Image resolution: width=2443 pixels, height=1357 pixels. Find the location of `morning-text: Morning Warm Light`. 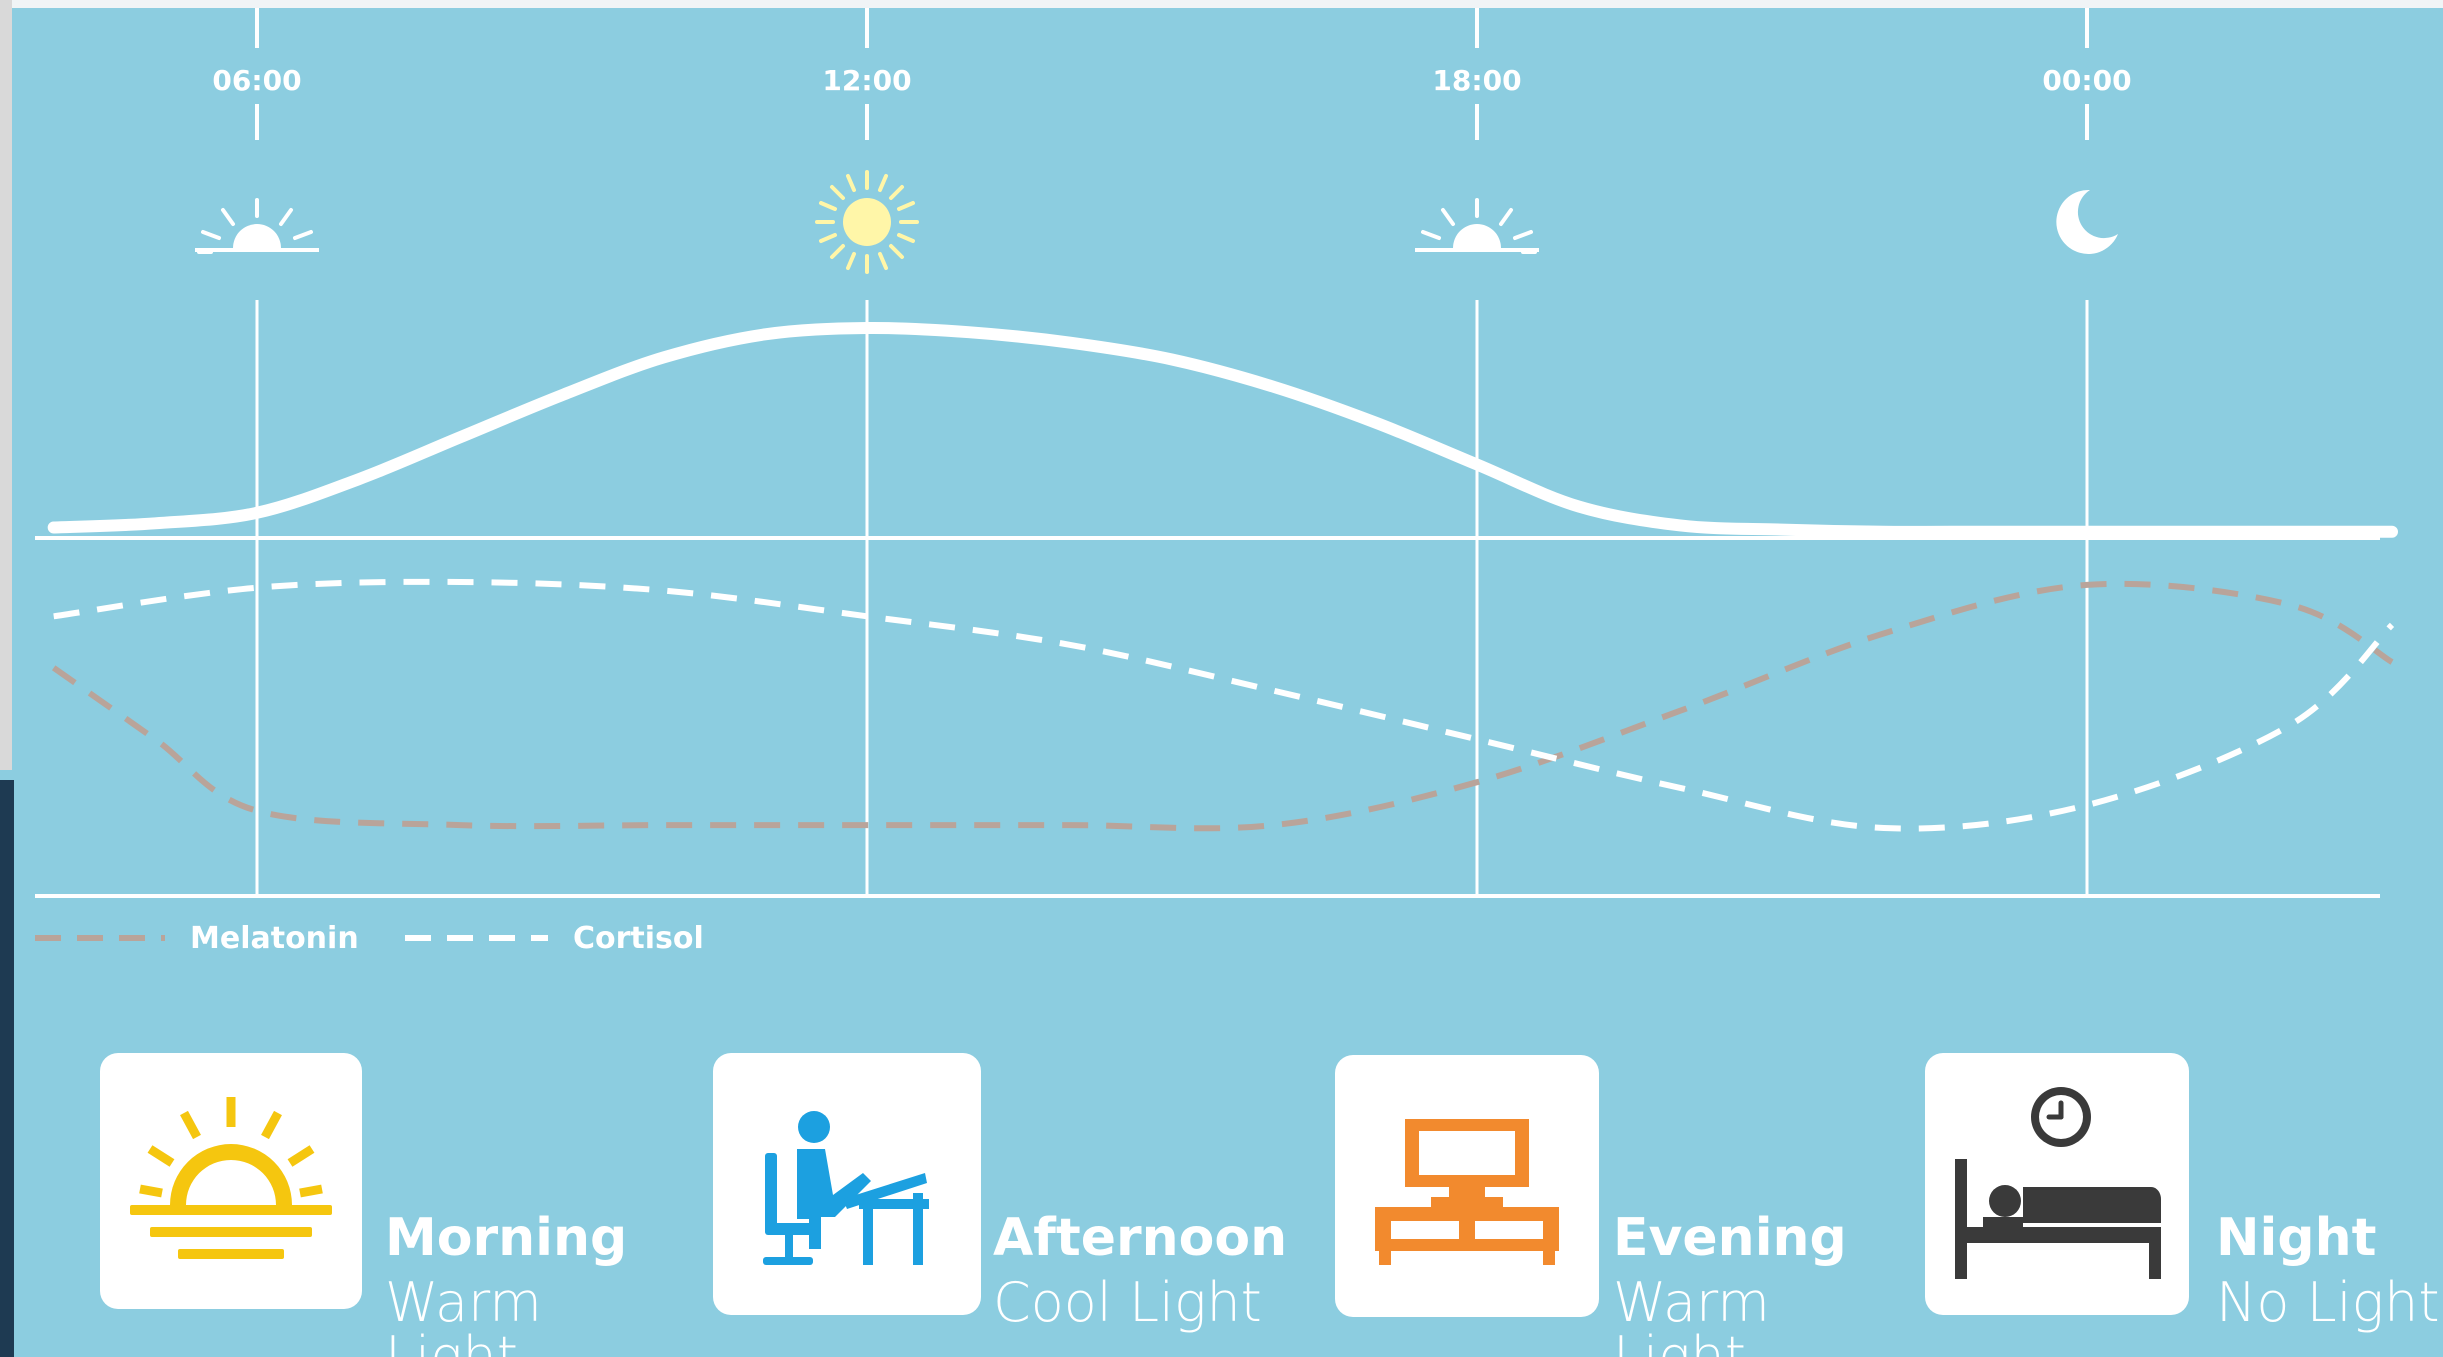

morning-text: Morning Warm Light is located at coordinates (535, 1284).